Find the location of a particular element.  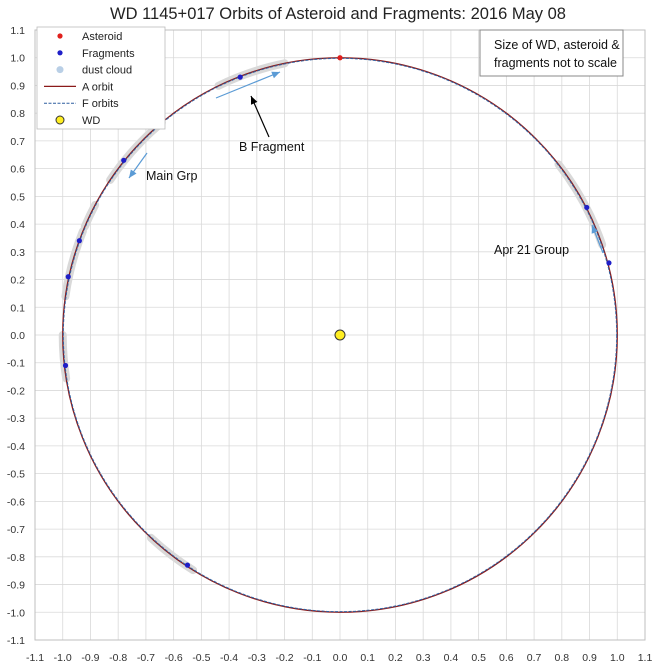

x-tick-label: 1.1 is located at coordinates (645, 658).